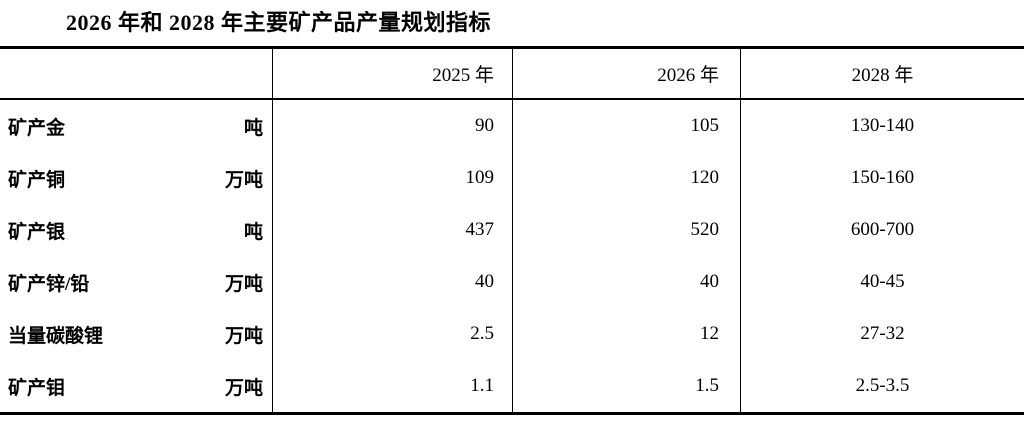  What do you see at coordinates (626, 386) in the screenshot?
I see `value-2026: 1.5` at bounding box center [626, 386].